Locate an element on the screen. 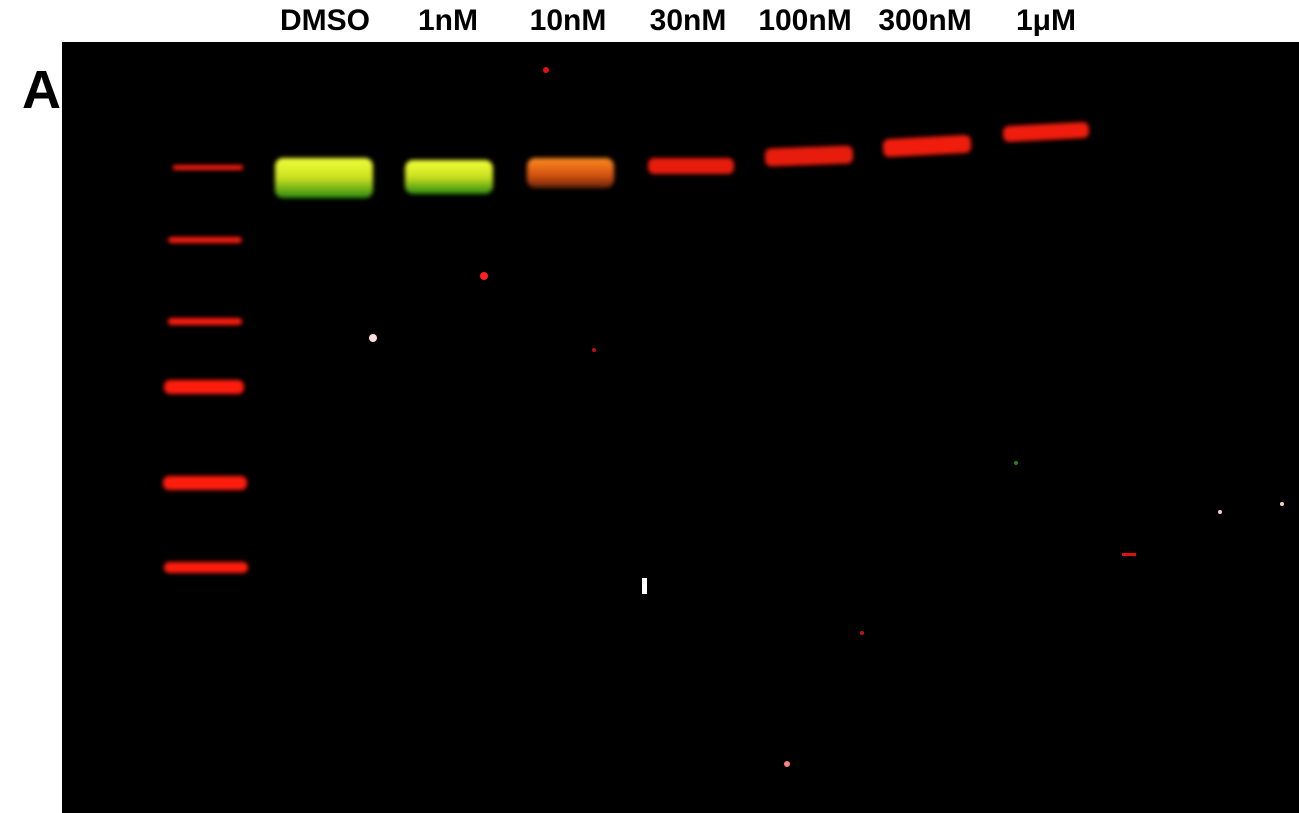 Image resolution: width=1299 pixels, height=813 pixels. sample-bands is located at coordinates (682, 160).